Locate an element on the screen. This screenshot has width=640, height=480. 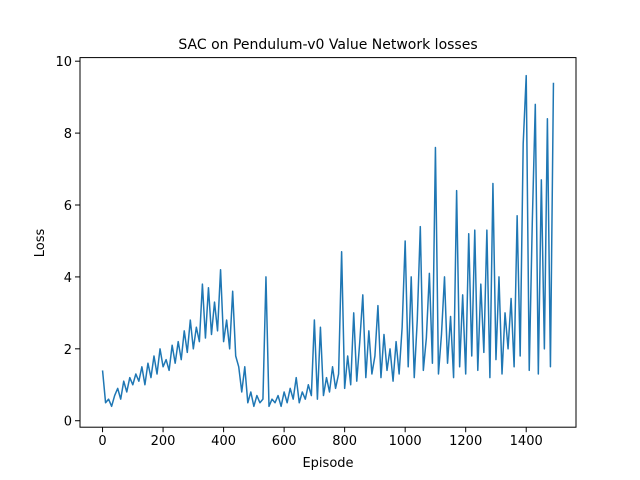
y-tick-label: 10 is located at coordinates (63, 62).